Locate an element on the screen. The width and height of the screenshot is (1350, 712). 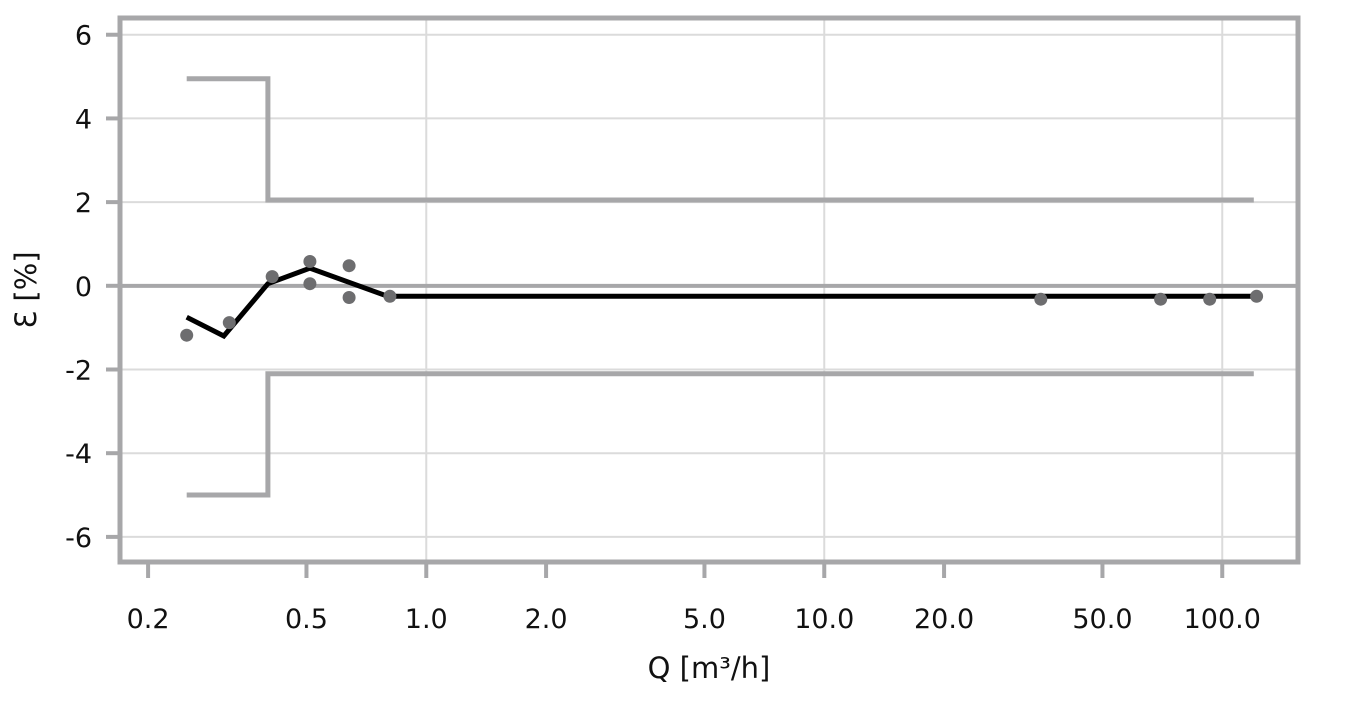
y-tick-label: -4 is located at coordinates (78, 454).